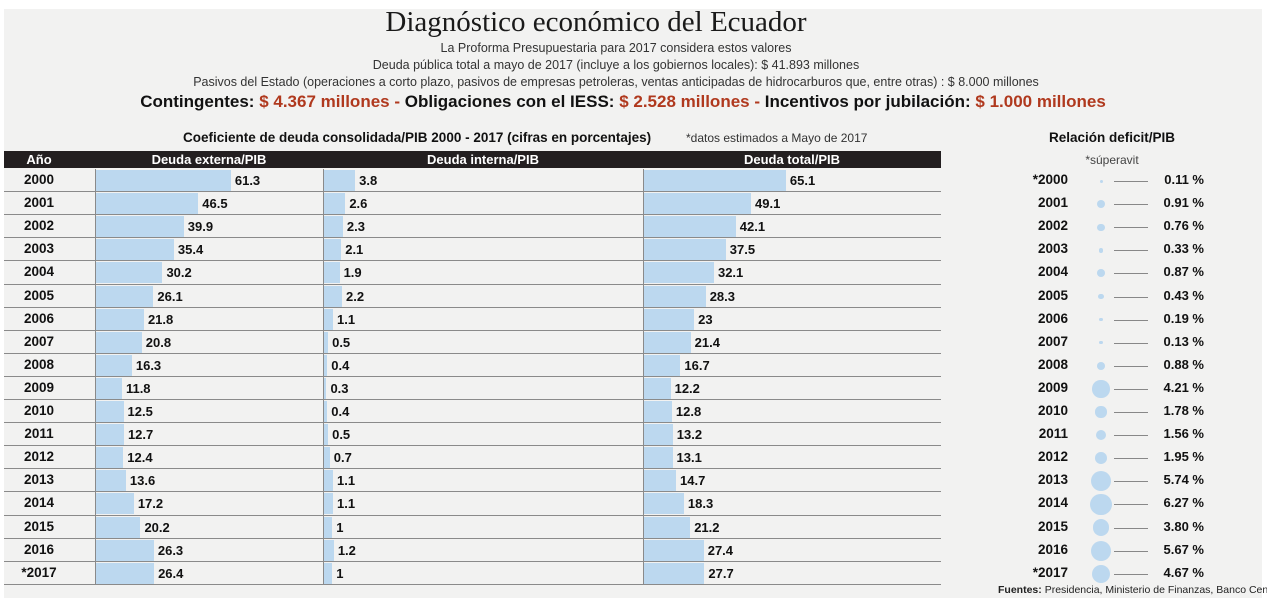 The height and width of the screenshot is (600, 1267). I want to click on deficit-year-label: 2010, so click(1052, 410).